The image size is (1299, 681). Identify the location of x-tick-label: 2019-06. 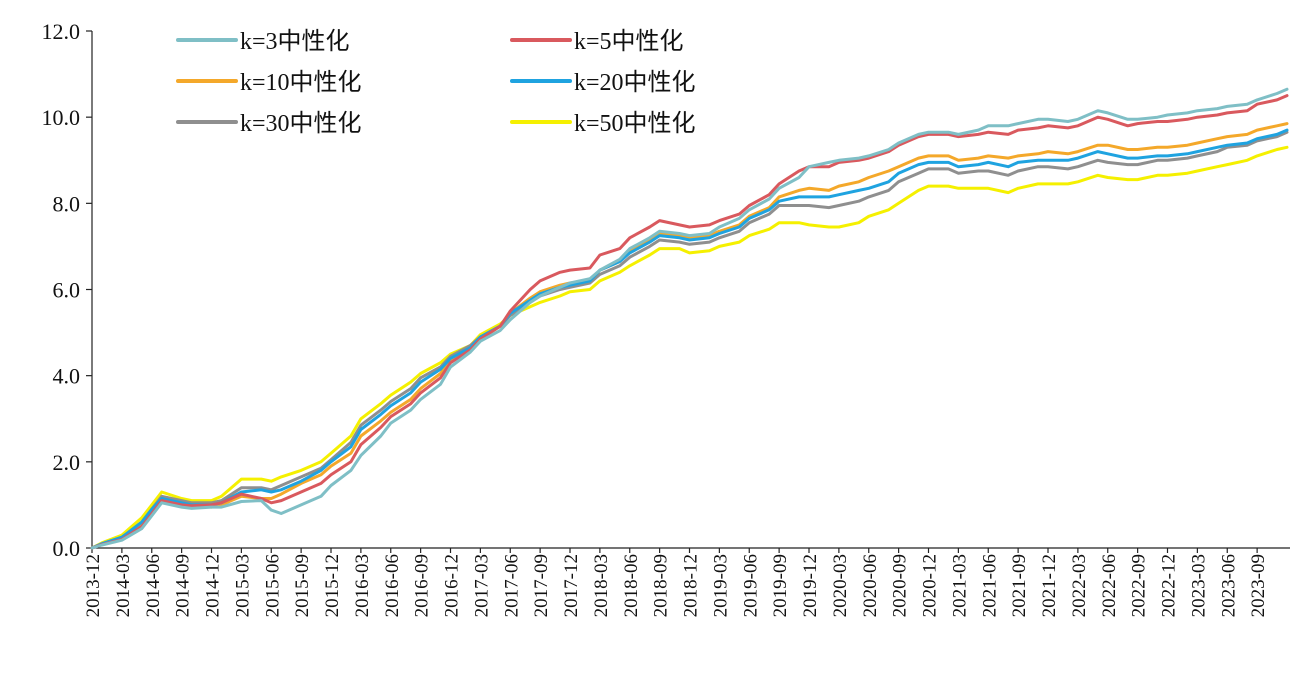
(750, 585).